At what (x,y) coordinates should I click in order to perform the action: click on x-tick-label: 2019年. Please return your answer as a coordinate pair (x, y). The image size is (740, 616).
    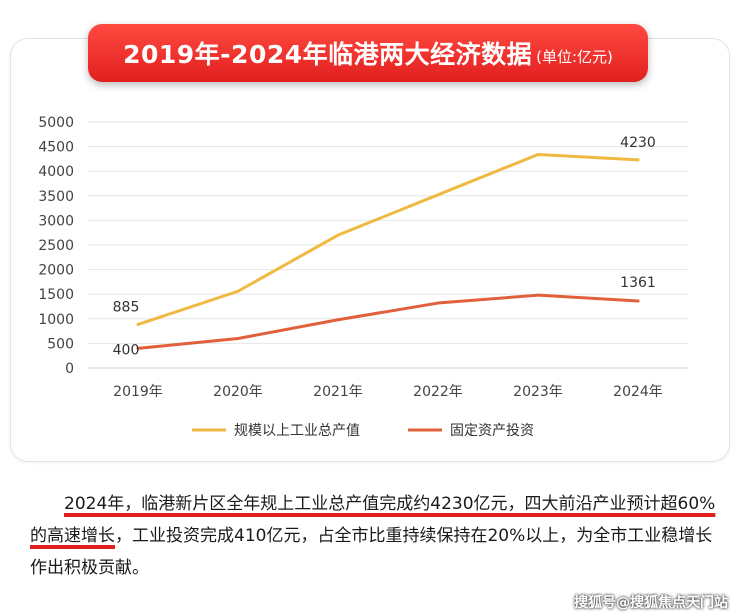
    Looking at the image, I should click on (138, 392).